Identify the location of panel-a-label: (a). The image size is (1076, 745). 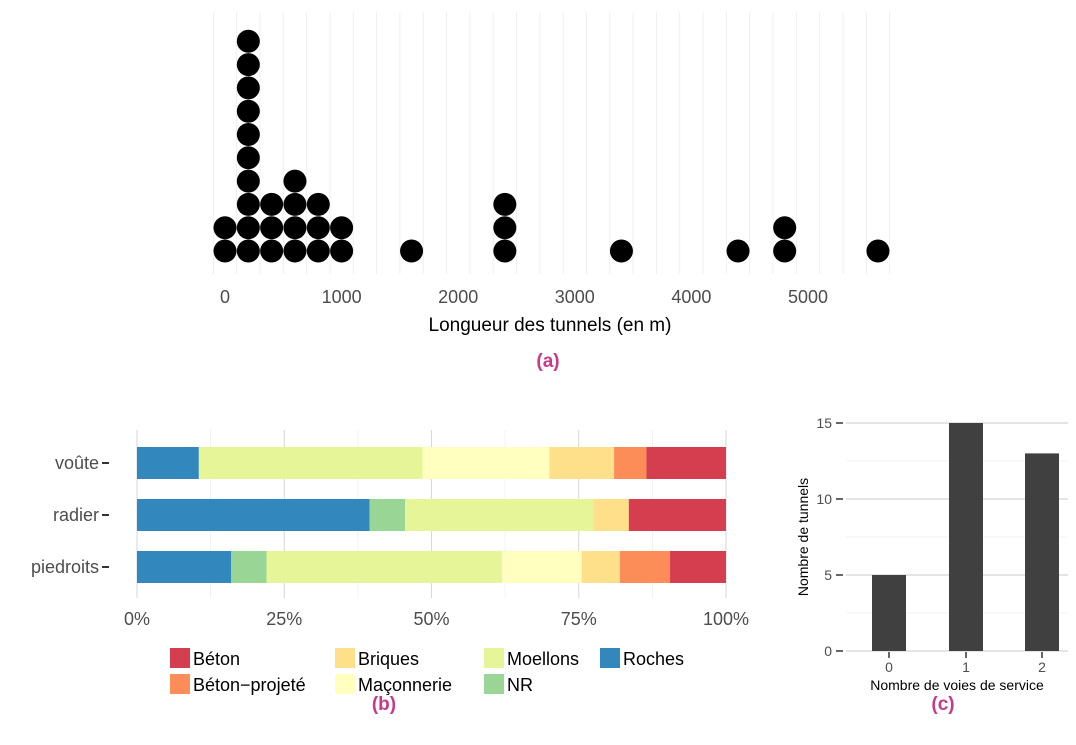
(547, 361).